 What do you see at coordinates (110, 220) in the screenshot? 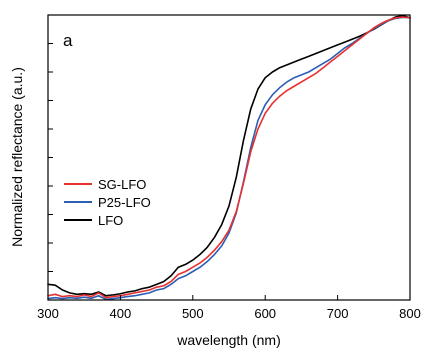
I see `legend-label-lfo: LFO` at bounding box center [110, 220].